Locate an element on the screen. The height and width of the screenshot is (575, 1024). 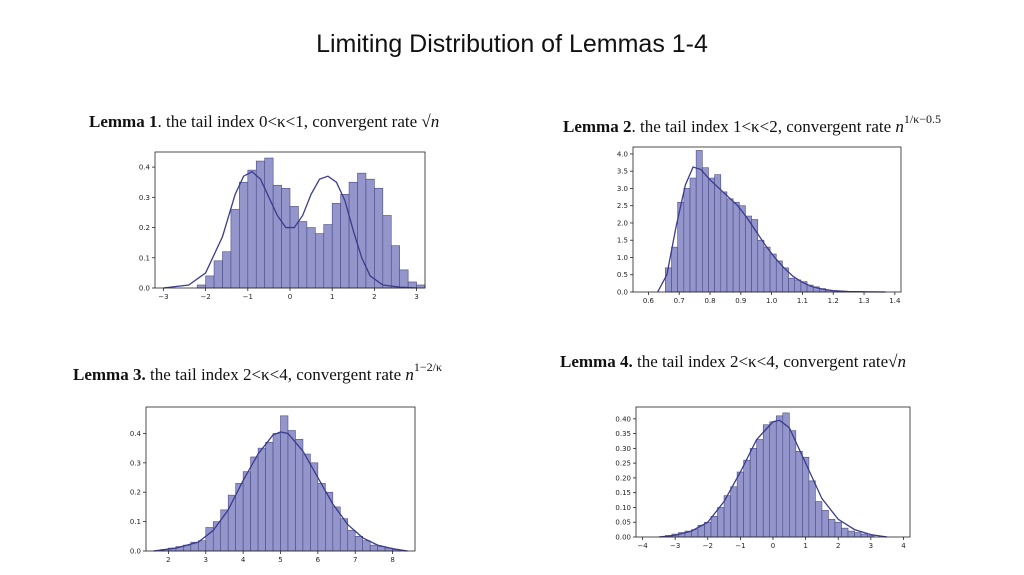
x-tick-label: 0.7 is located at coordinates (679, 301).